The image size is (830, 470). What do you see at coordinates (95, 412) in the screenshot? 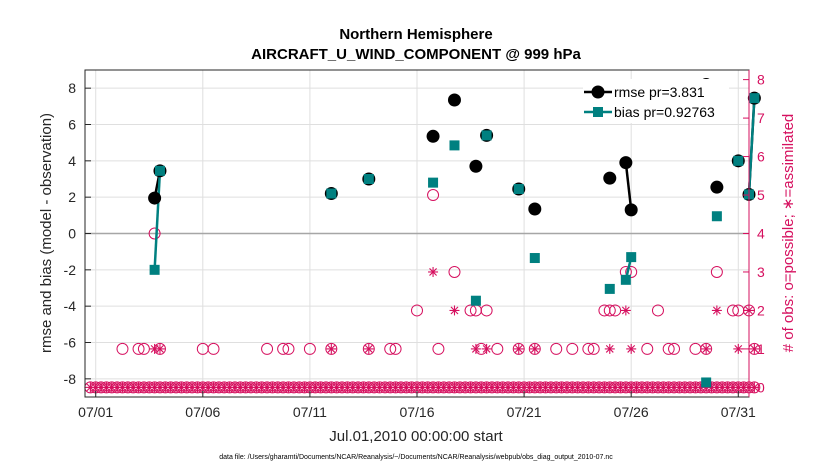
I see `x-tick-label: 07/01` at bounding box center [95, 412].